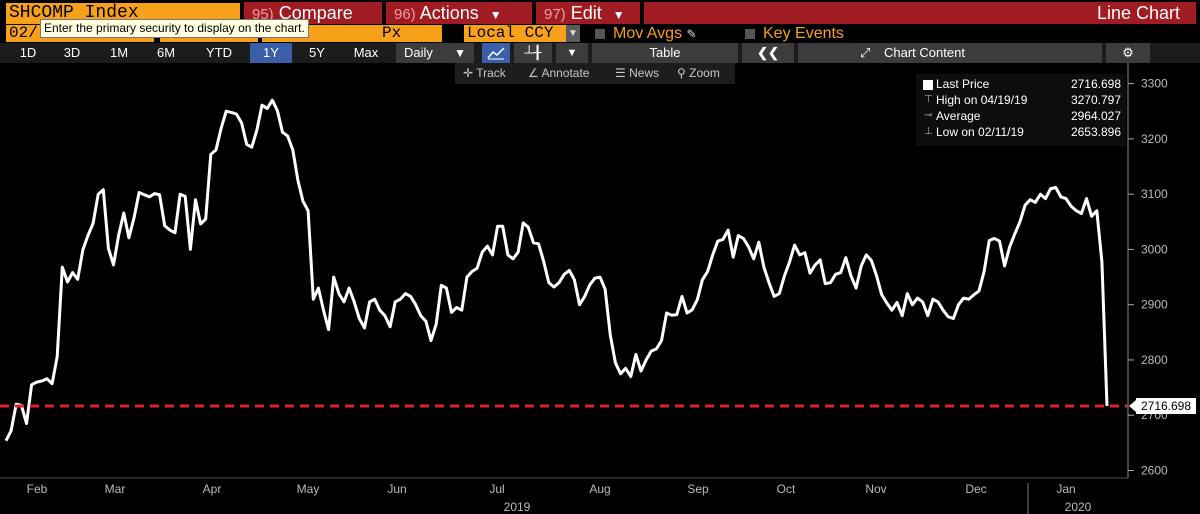 This screenshot has width=1200, height=514. I want to click on period-button-max: Max, so click(366, 52).